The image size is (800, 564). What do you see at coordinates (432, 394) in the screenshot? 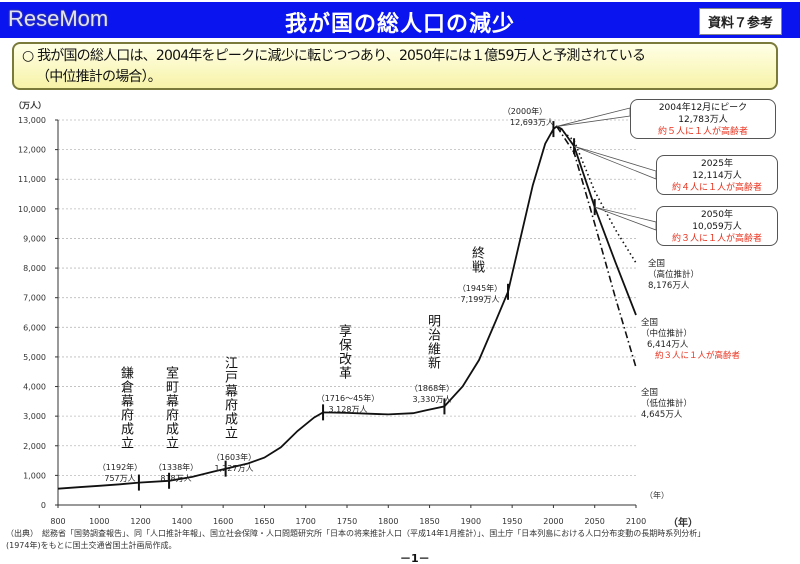
I see `annotation-1868: （1868年） 3,330万人` at bounding box center [432, 394].